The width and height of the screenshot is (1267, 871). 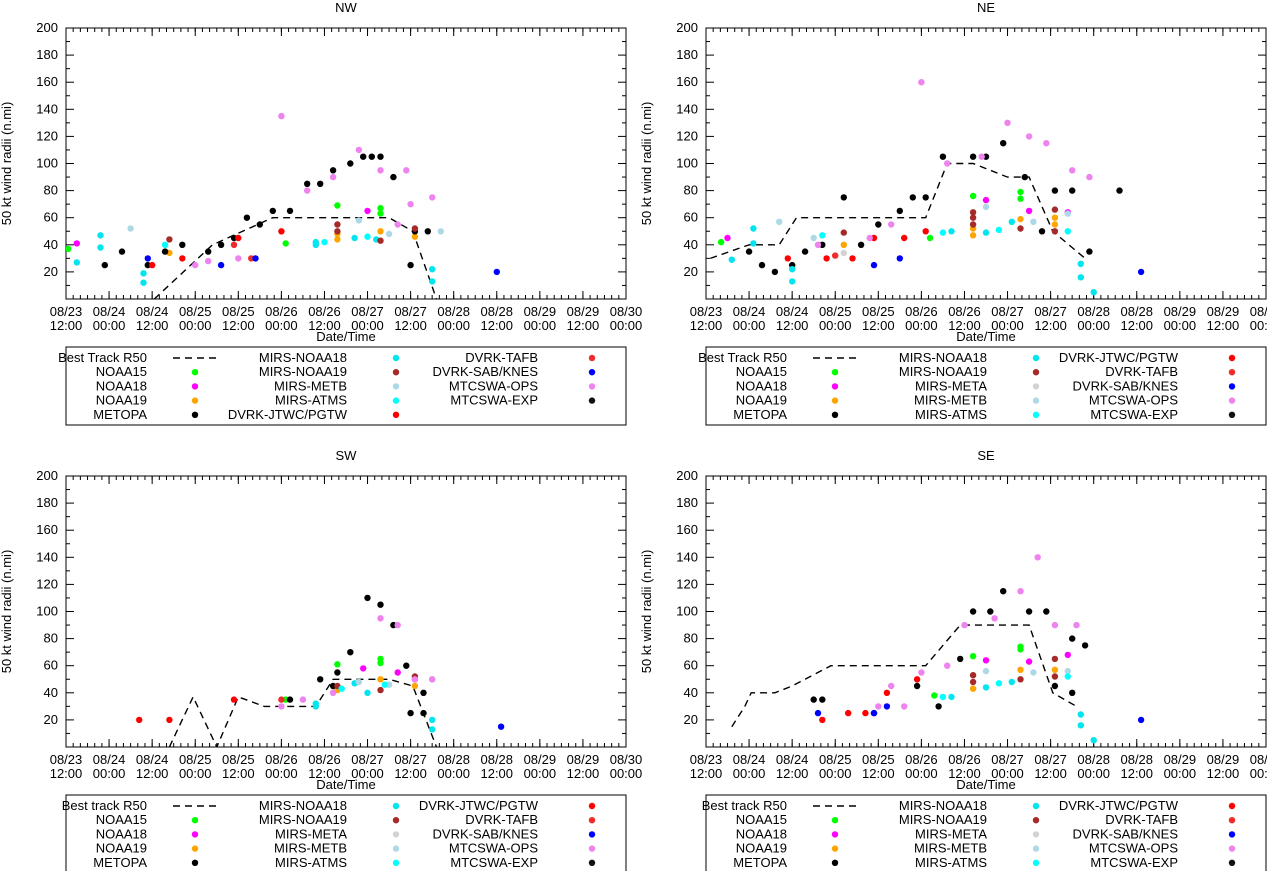 What do you see at coordinates (1147, 805) in the screenshot?
I see `legend-entry-dvrk-jtwc-pgtw: DVRK-JTWC/PGTW` at bounding box center [1147, 805].